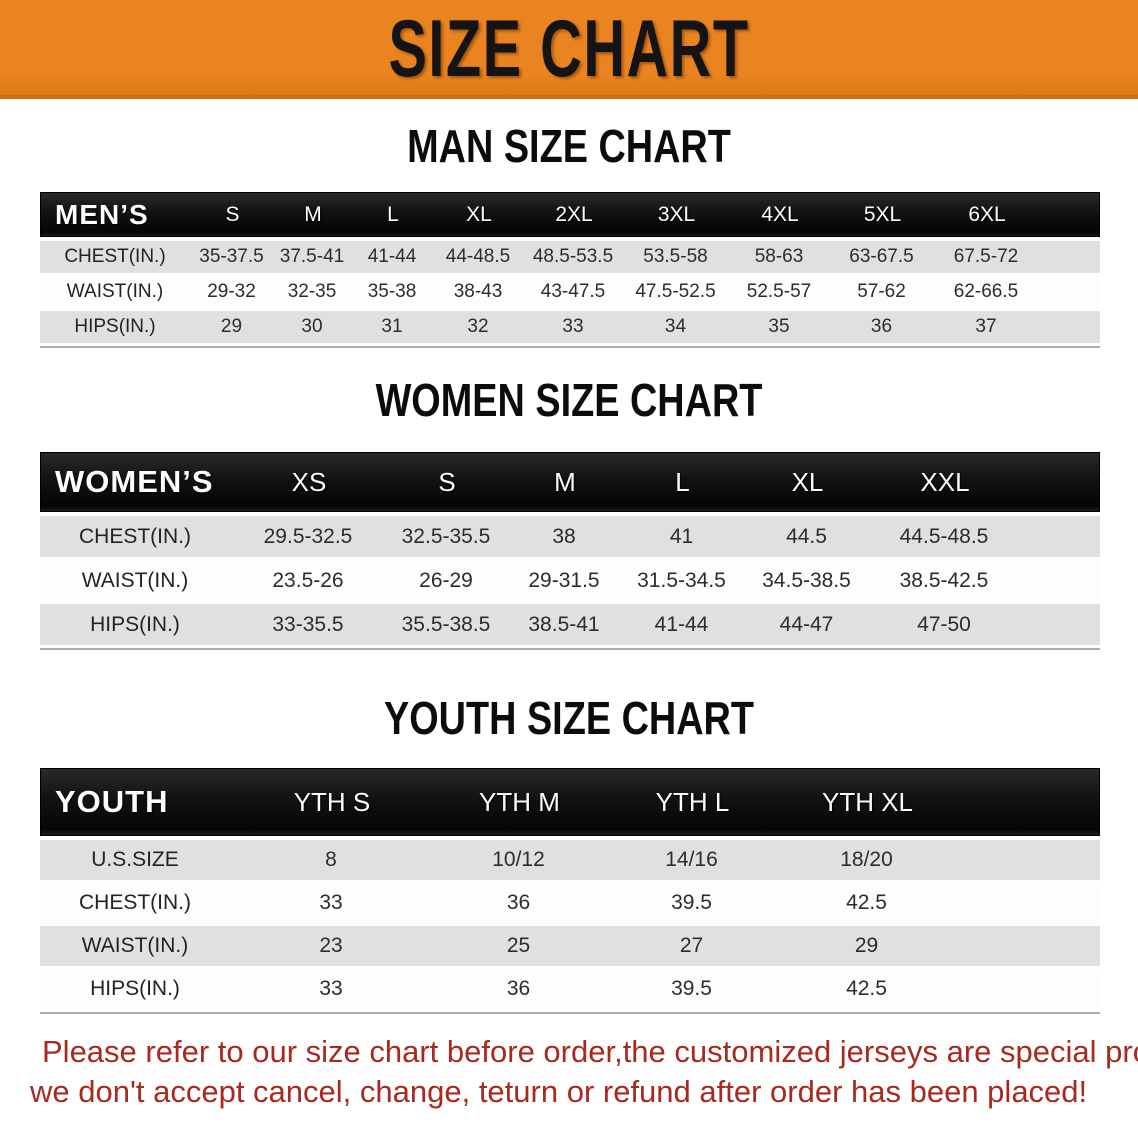  I want to click on cell-value: 35-38, so click(392, 291).